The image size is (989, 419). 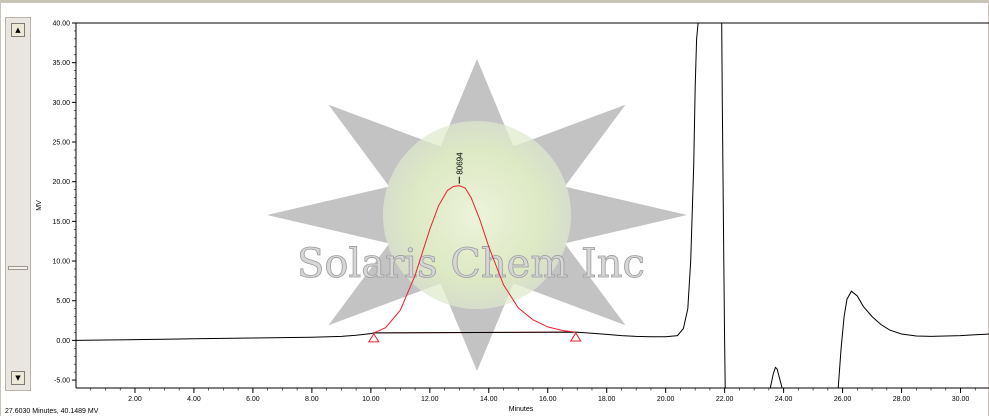 What do you see at coordinates (61, 182) in the screenshot?
I see `y-tick-label: 20.00` at bounding box center [61, 182].